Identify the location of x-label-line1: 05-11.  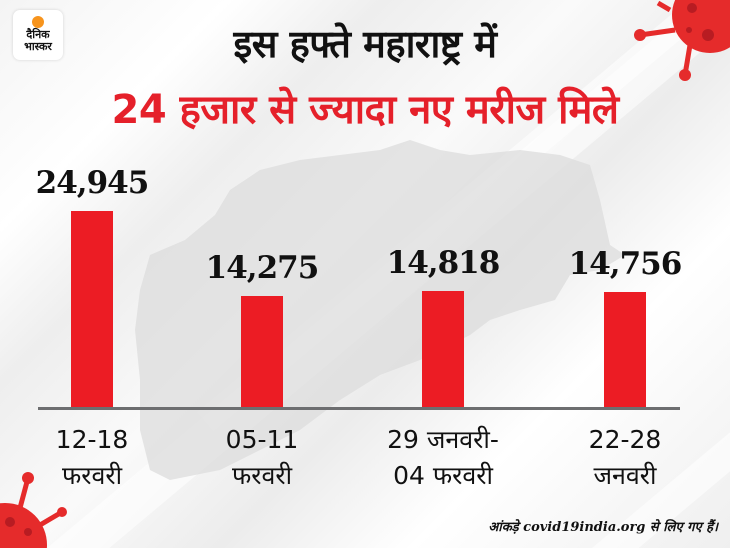
(262, 439).